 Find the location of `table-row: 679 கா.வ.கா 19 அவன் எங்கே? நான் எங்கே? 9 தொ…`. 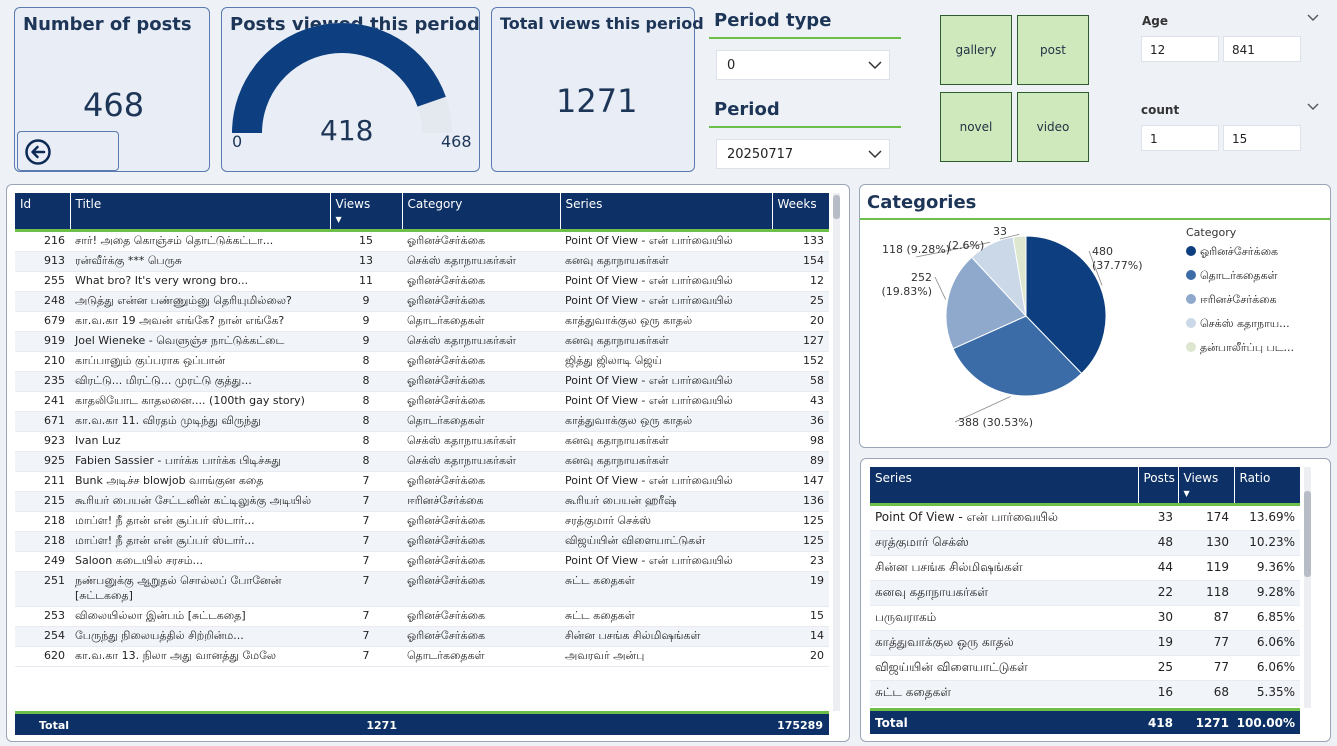

table-row: 679 கா.வ.கா 19 அவன் எங்கே? நான் எங்கே? 9 தொ… is located at coordinates (422, 321).